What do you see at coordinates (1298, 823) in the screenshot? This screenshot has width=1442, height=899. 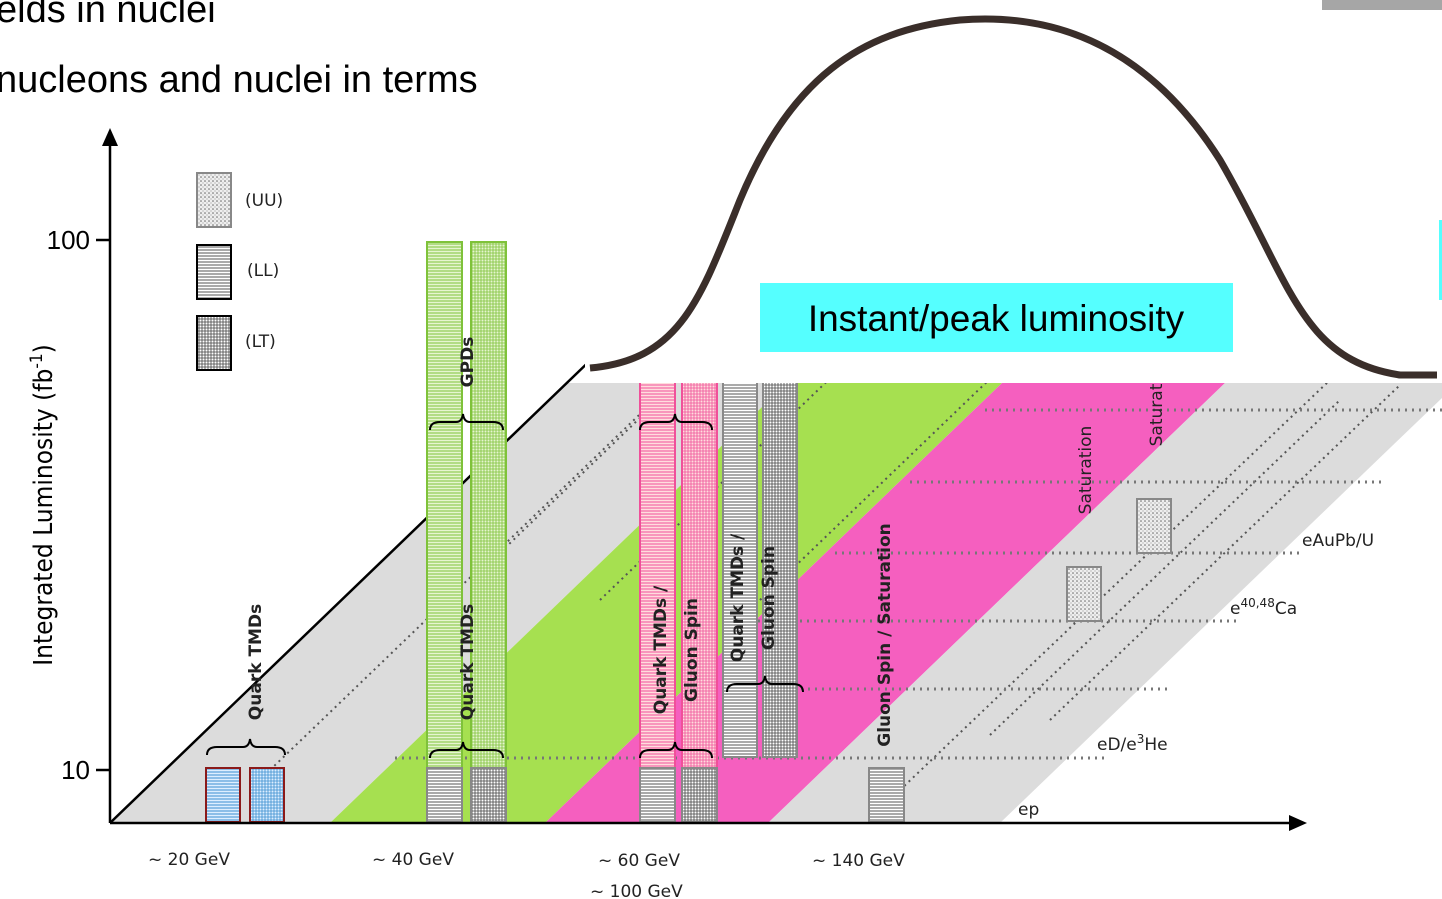 I see `x-arrow` at bounding box center [1298, 823].